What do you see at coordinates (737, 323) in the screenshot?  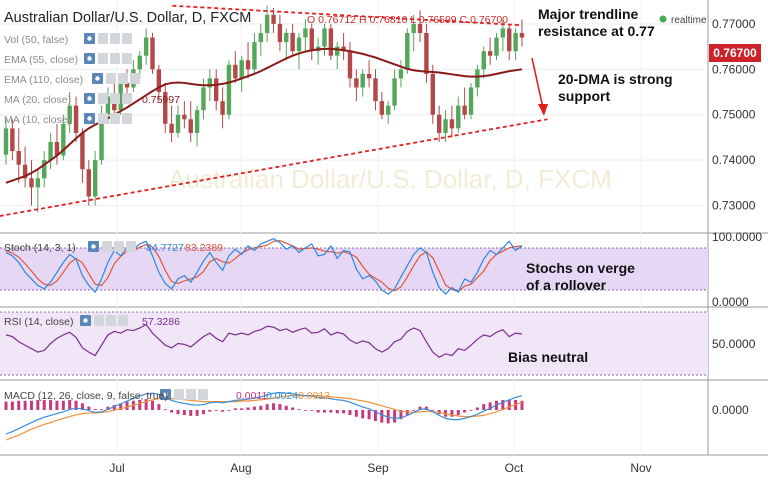 I see `indicator-axes: 100.0000 0.0000 50.0000 0.0000` at bounding box center [737, 323].